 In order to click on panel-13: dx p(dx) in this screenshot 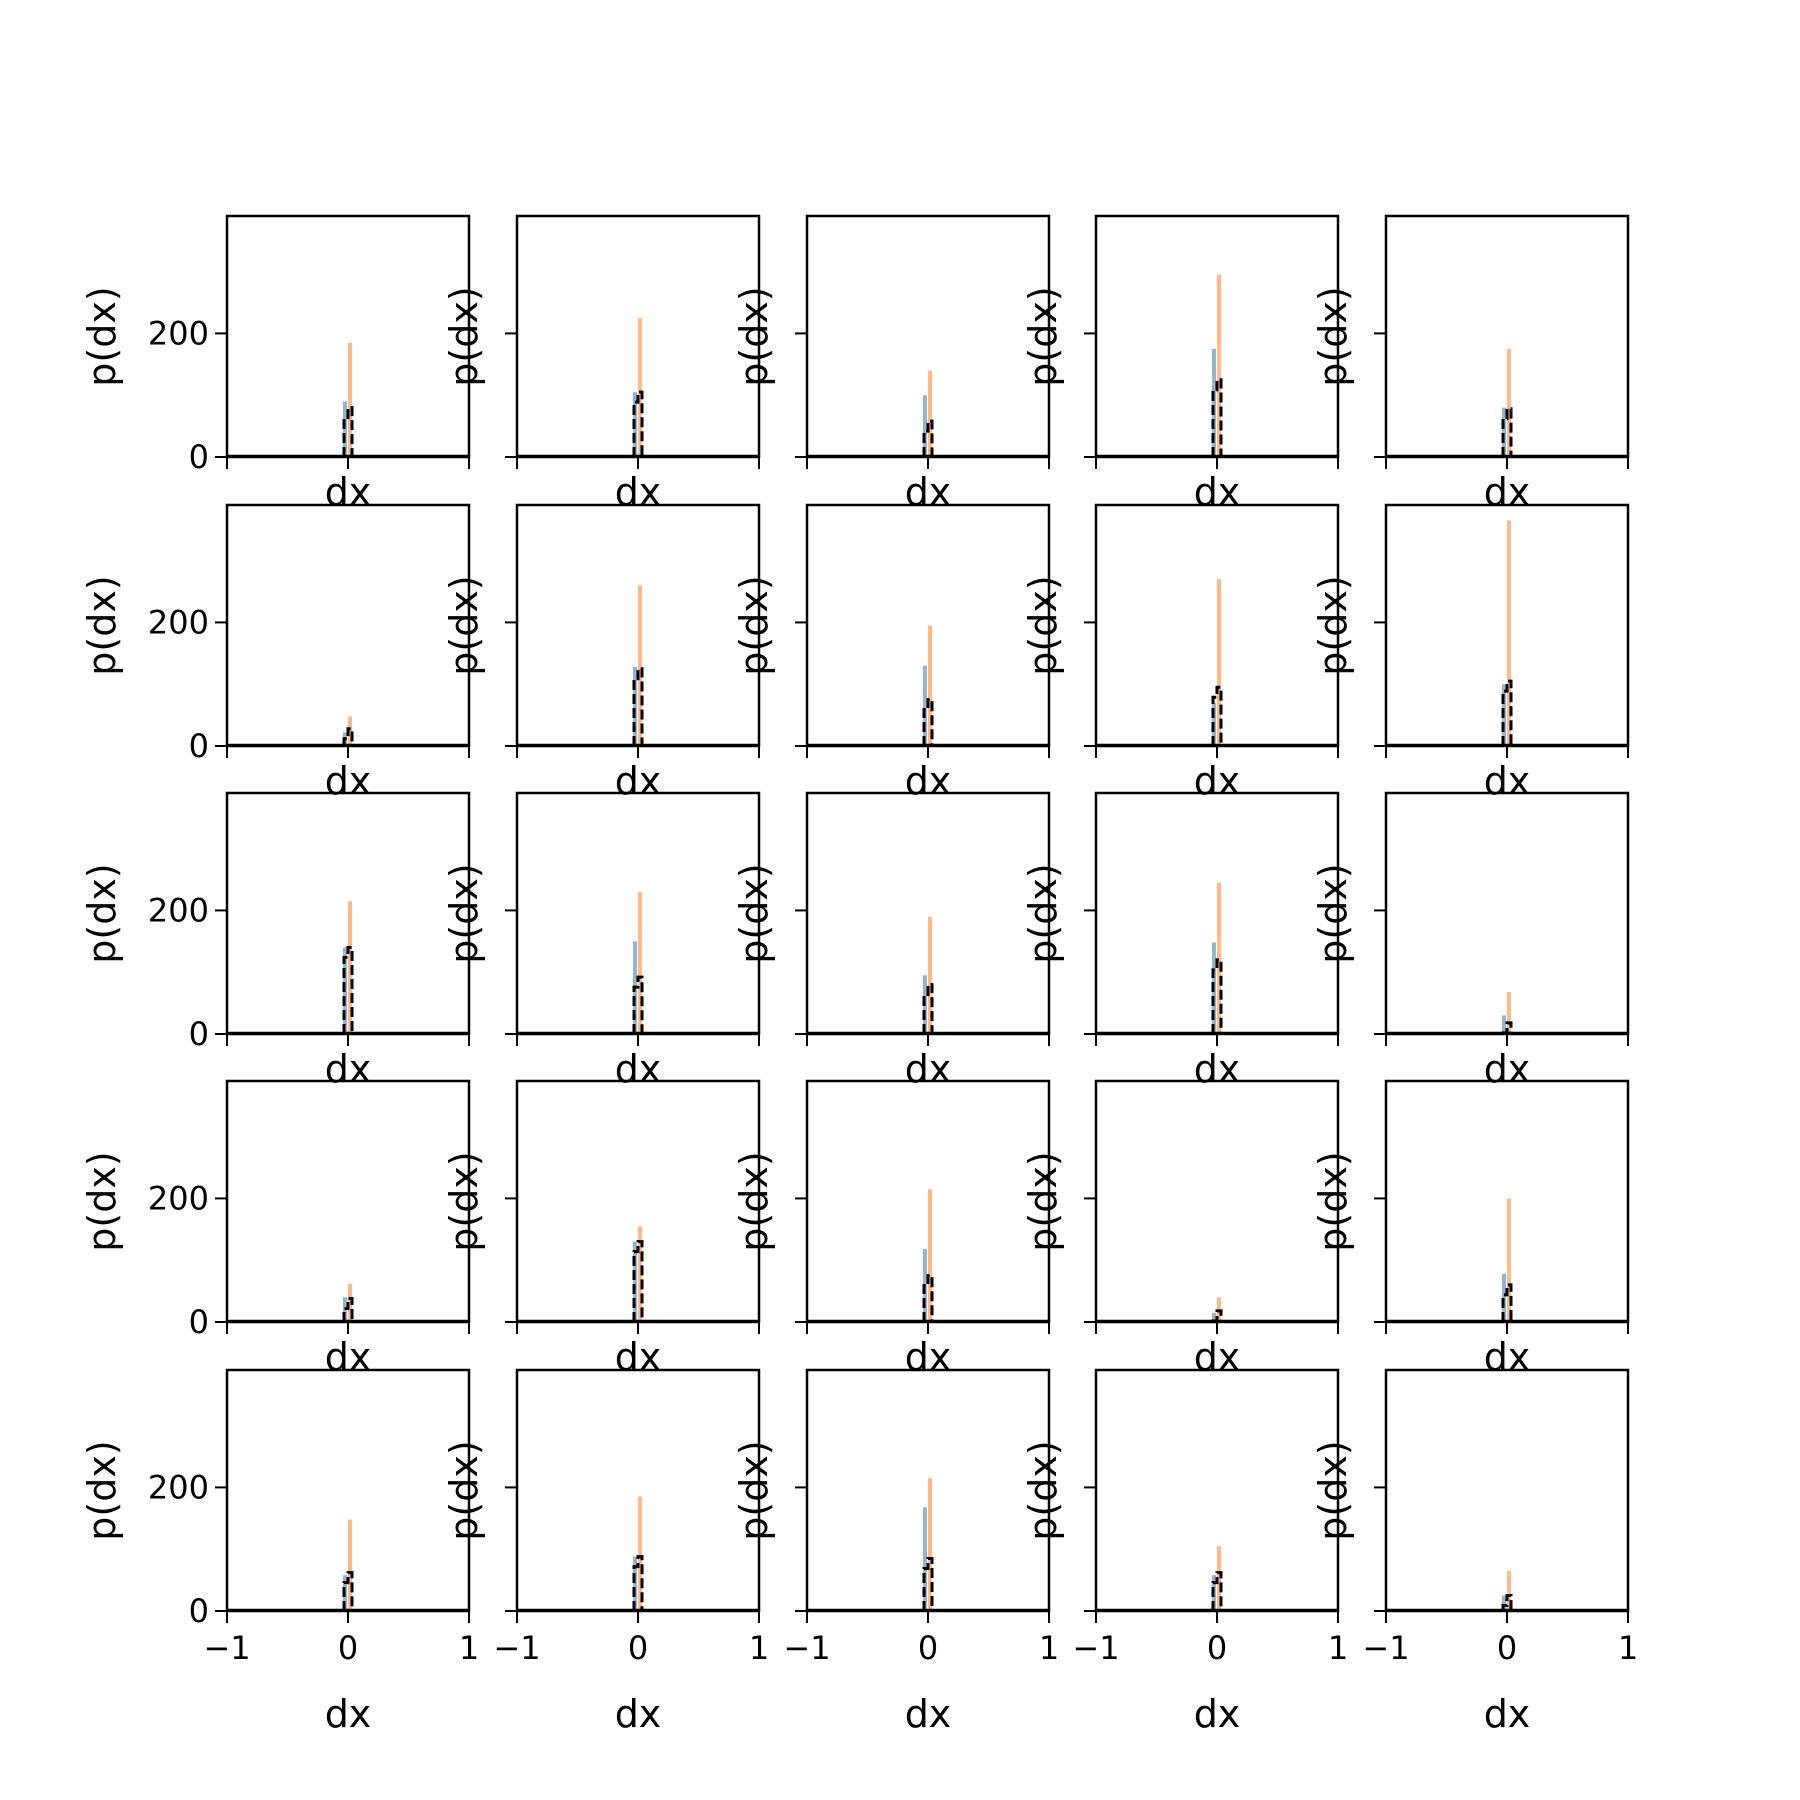, I will do `click(891, 941)`.